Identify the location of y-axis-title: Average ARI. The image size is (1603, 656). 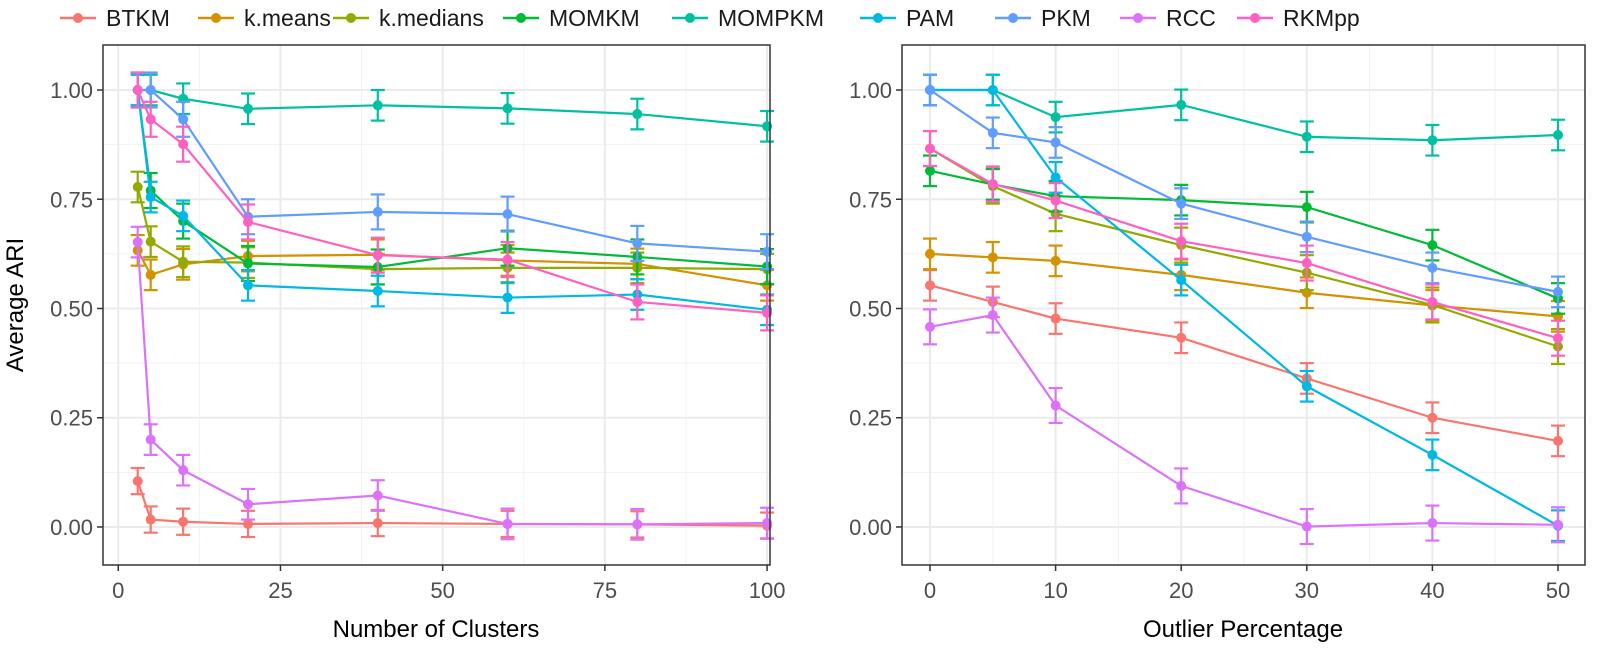
(15, 305).